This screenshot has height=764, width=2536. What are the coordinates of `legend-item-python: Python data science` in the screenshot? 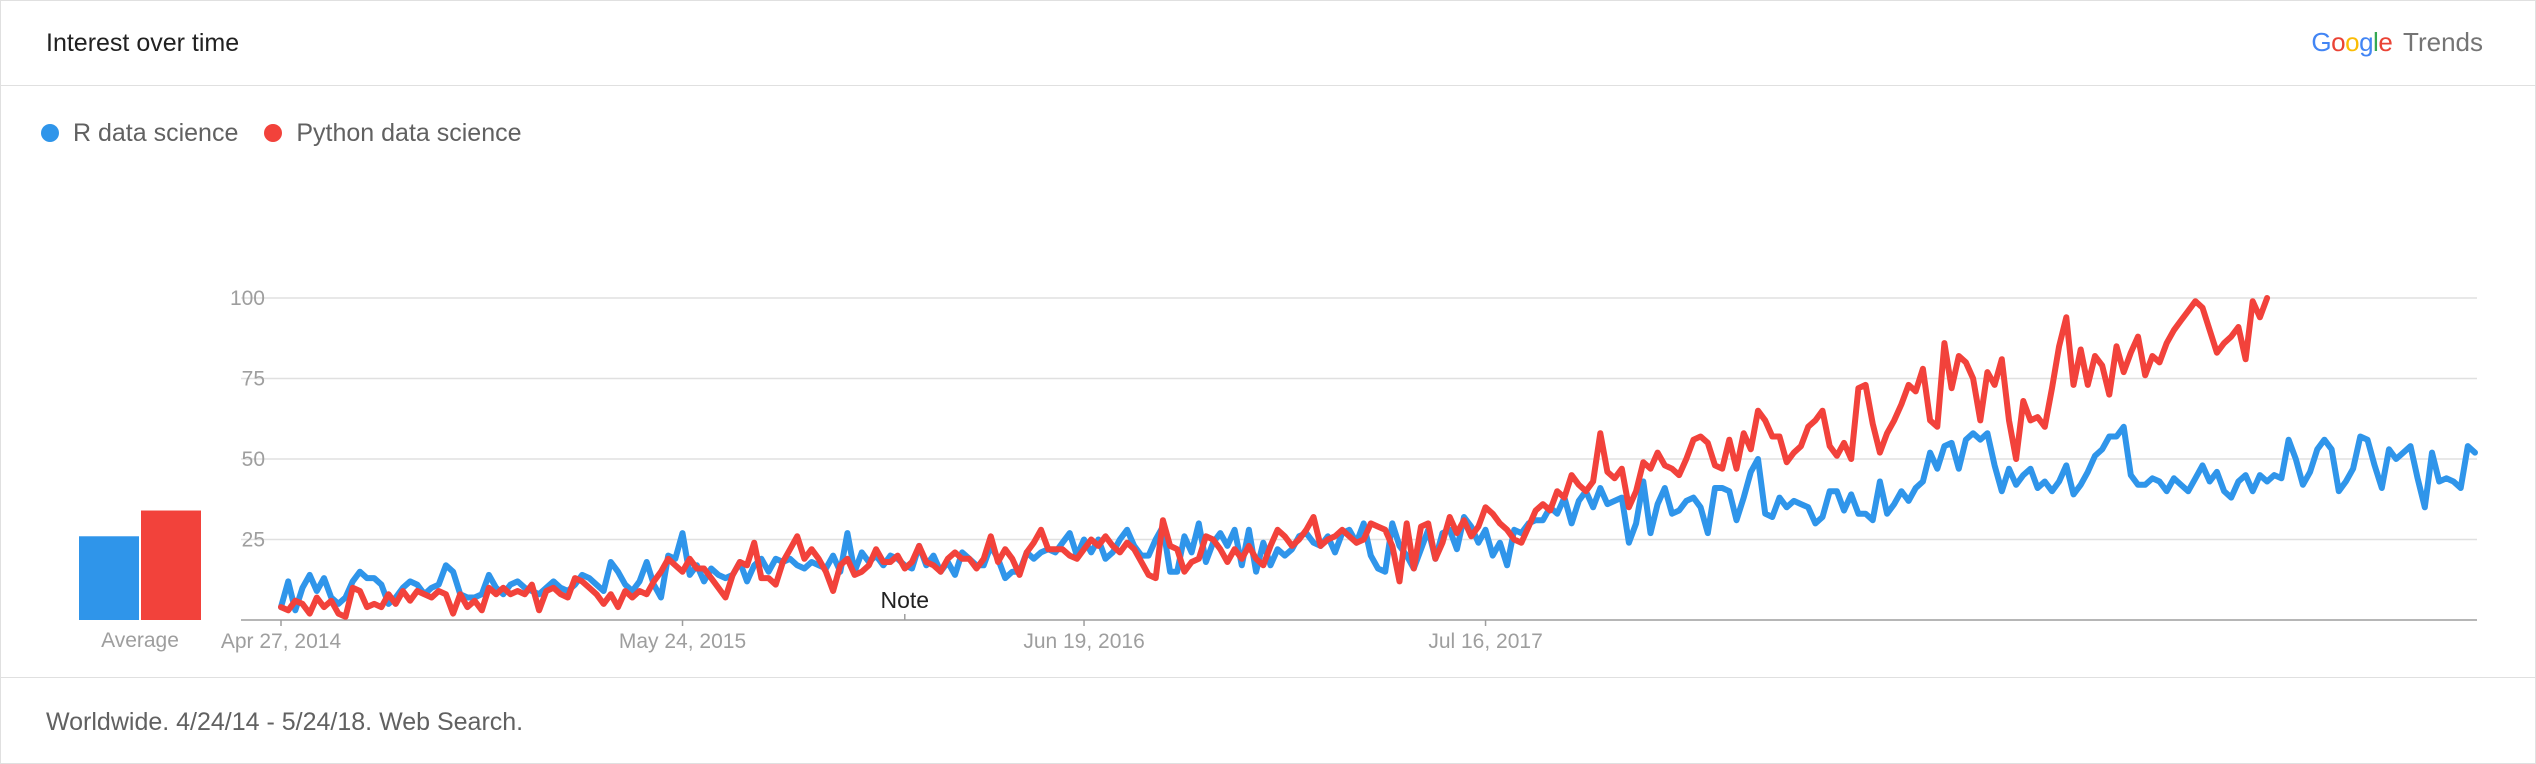 It's located at (393, 133).